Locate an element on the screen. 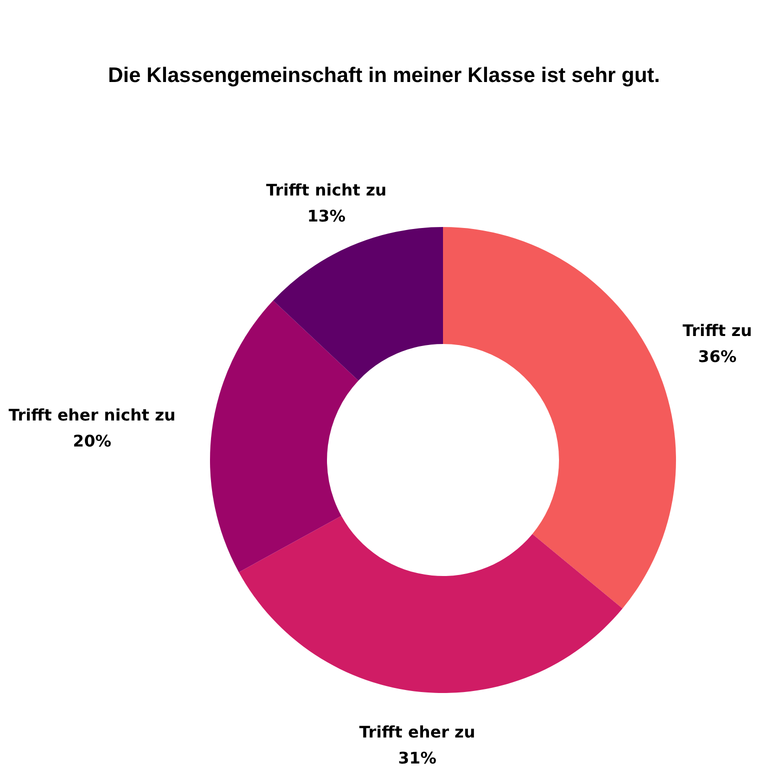 Image resolution: width=768 pixels, height=768 pixels. data-label: 13% is located at coordinates (326, 216).